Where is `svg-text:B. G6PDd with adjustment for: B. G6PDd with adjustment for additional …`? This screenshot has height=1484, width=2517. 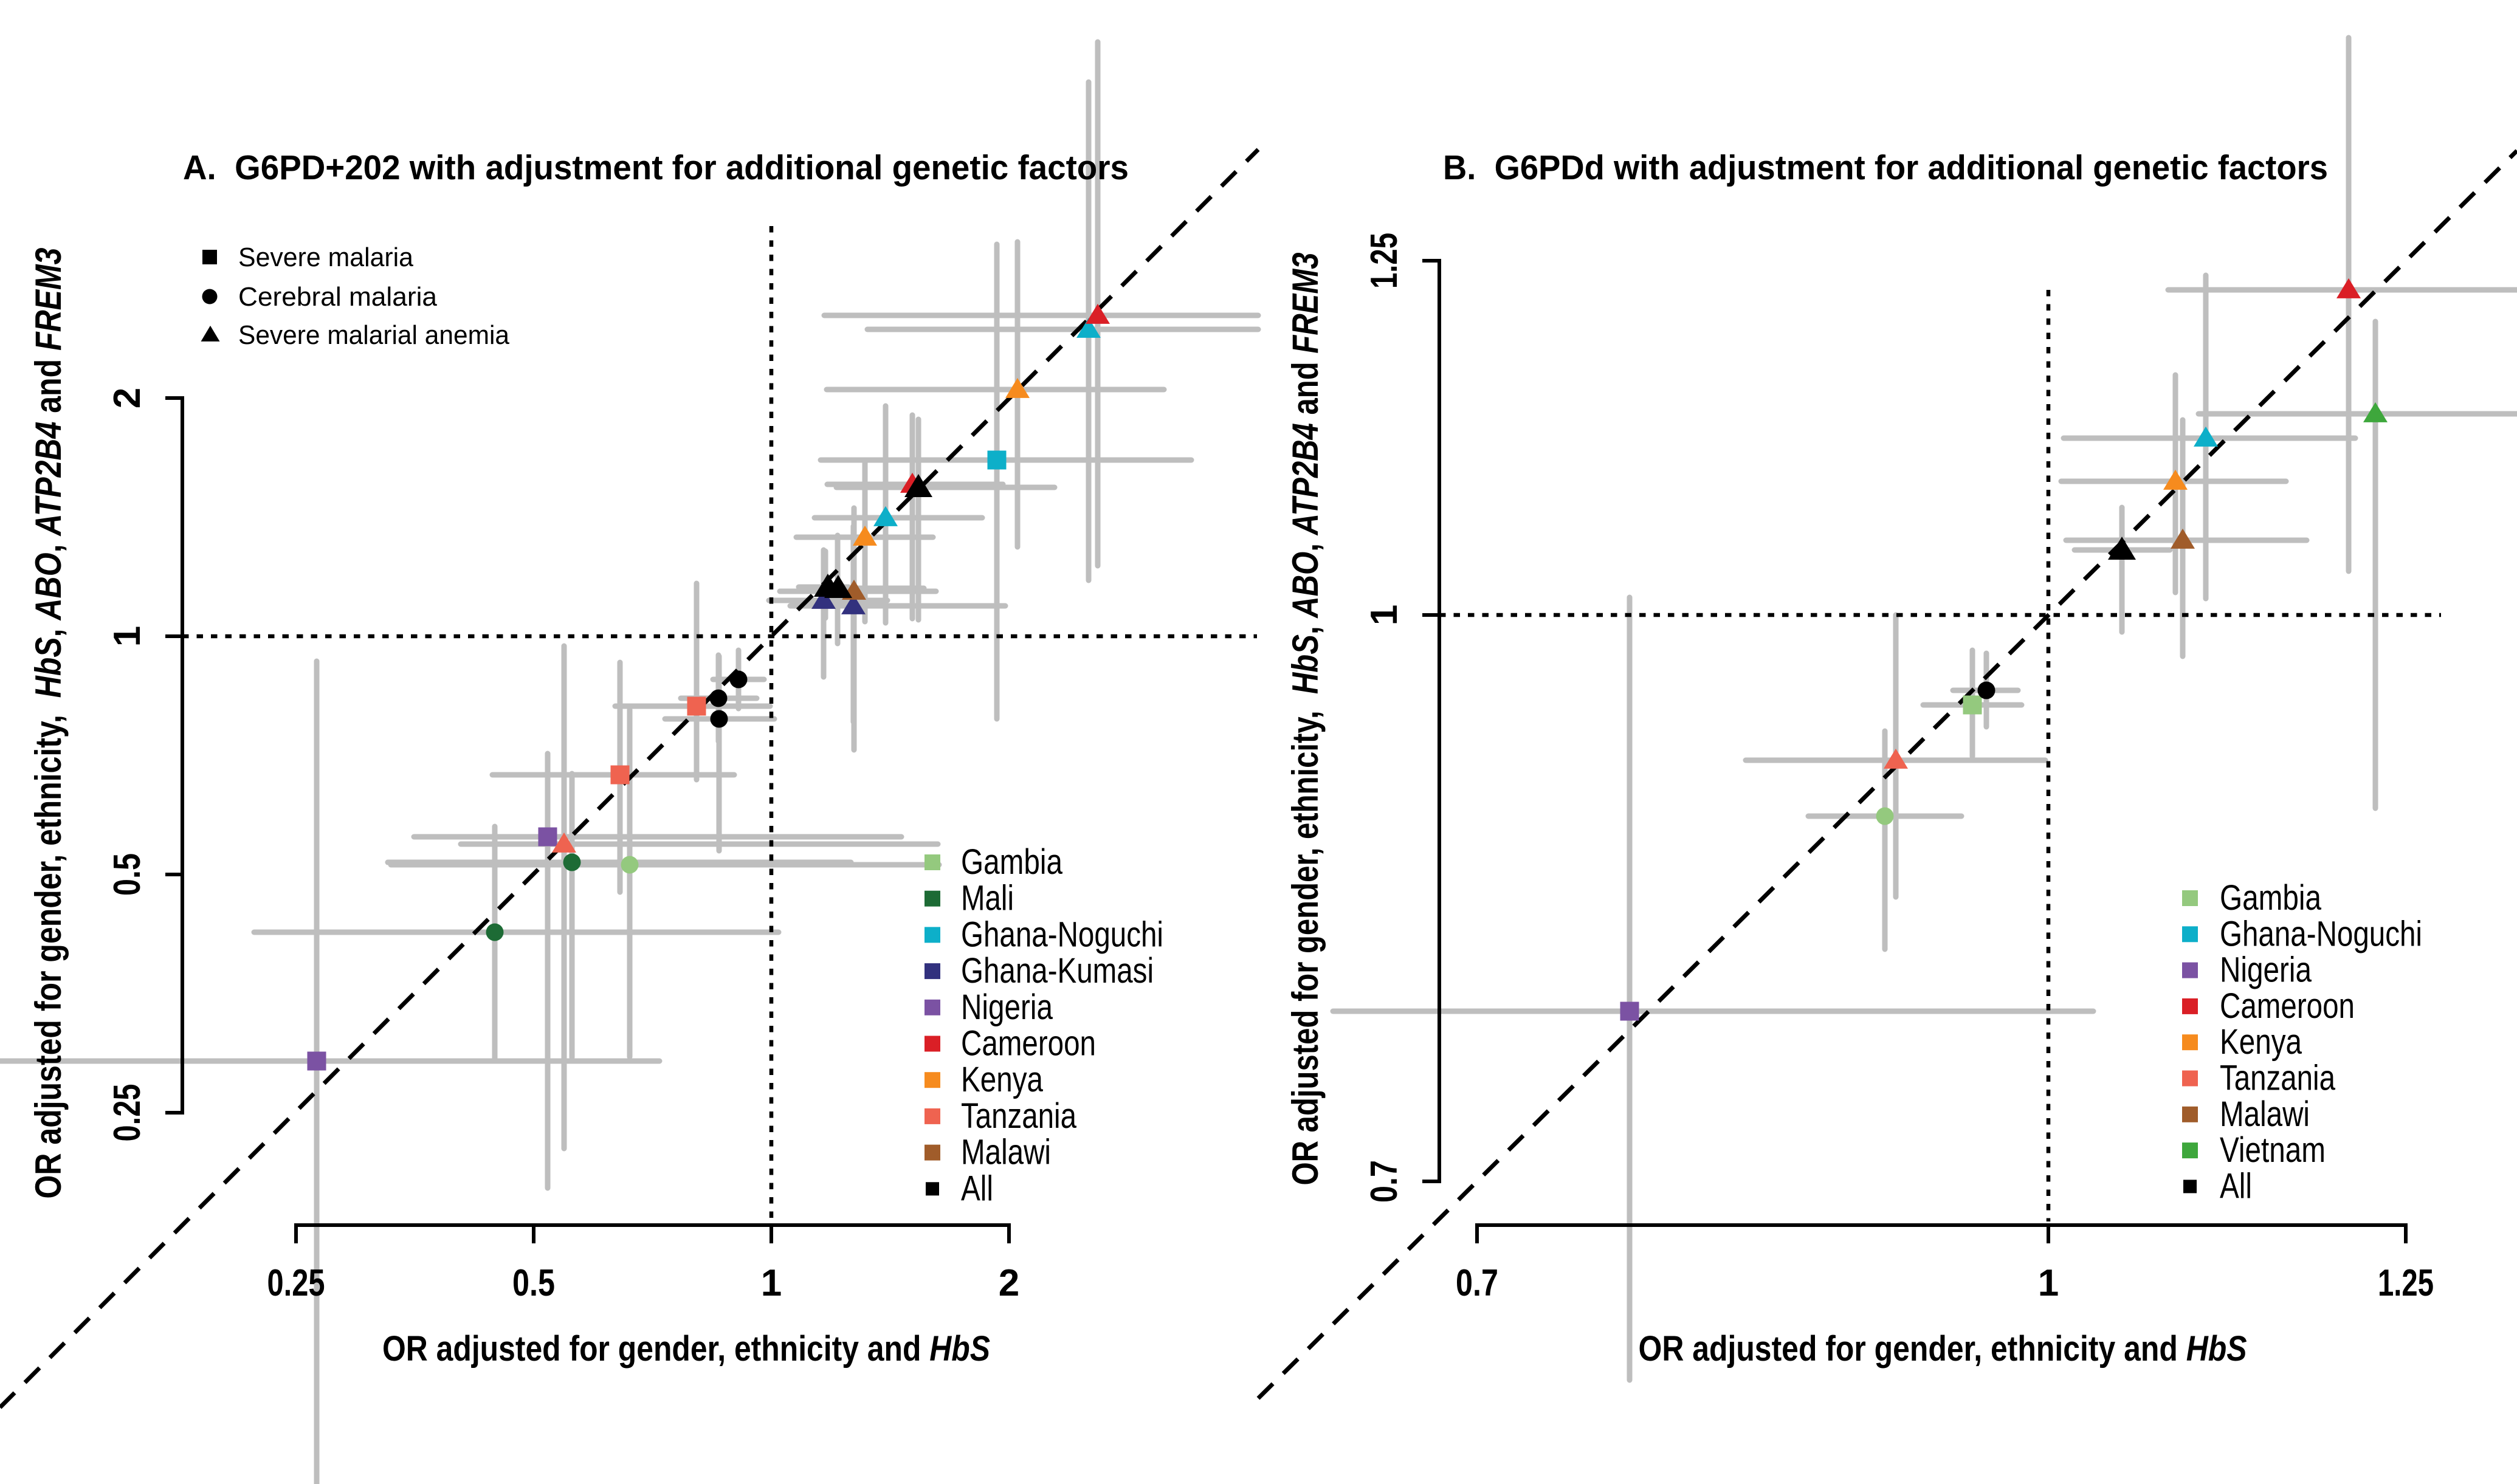 svg-text:B. G6PDd with adjustment for: B. G6PDd with adjustment for additional … is located at coordinates (1885, 168).